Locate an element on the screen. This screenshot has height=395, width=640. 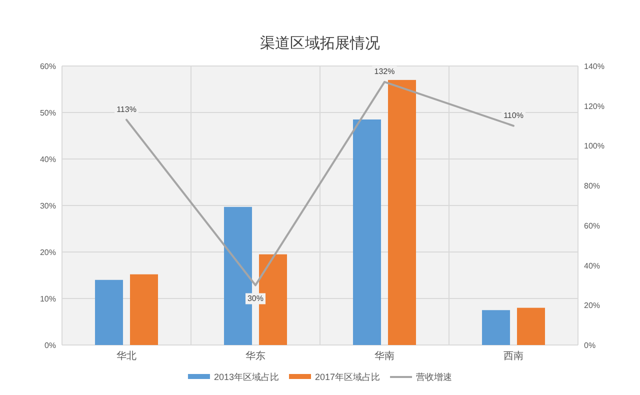
y2-tick-label: 100% is located at coordinates (594, 146).